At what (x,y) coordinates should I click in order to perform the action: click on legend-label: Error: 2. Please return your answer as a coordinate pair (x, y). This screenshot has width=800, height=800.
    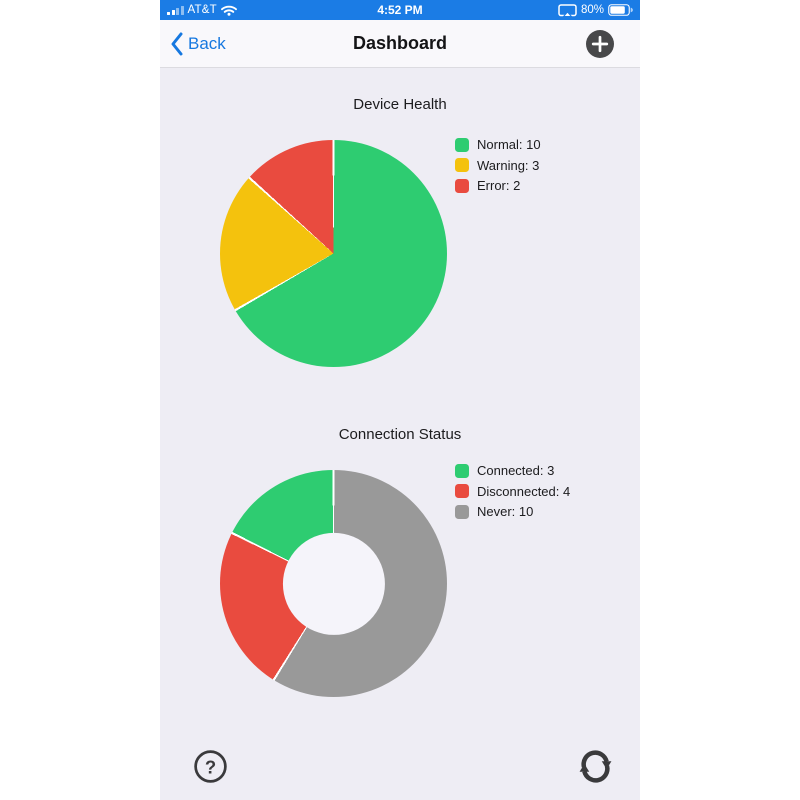
    Looking at the image, I should click on (499, 185).